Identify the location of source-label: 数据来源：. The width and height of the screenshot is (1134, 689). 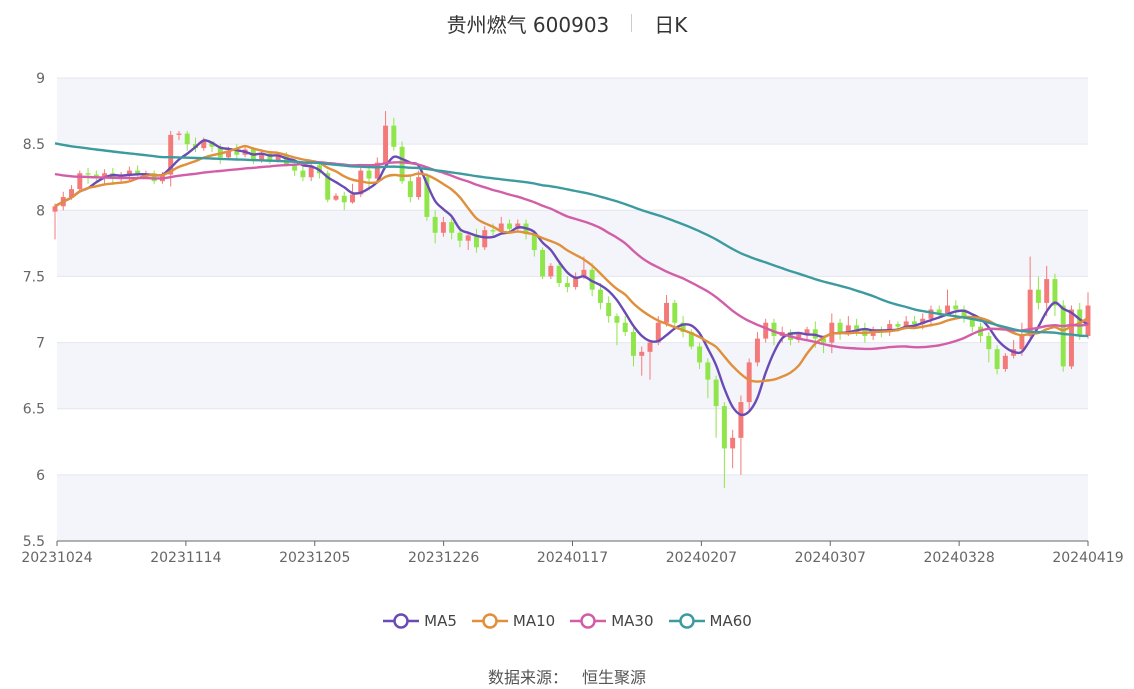
(527, 677).